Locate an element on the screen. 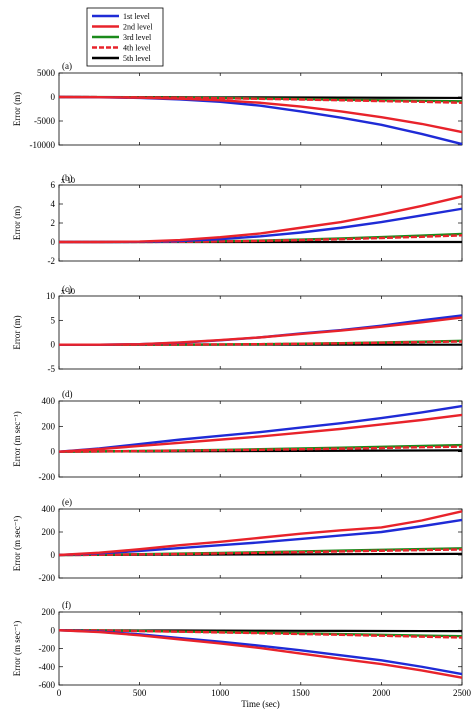 This screenshot has width=474, height=719. panel-b: (b)x 10 -2 0 2 4 6 Error (m) is located at coordinates (237, 219).